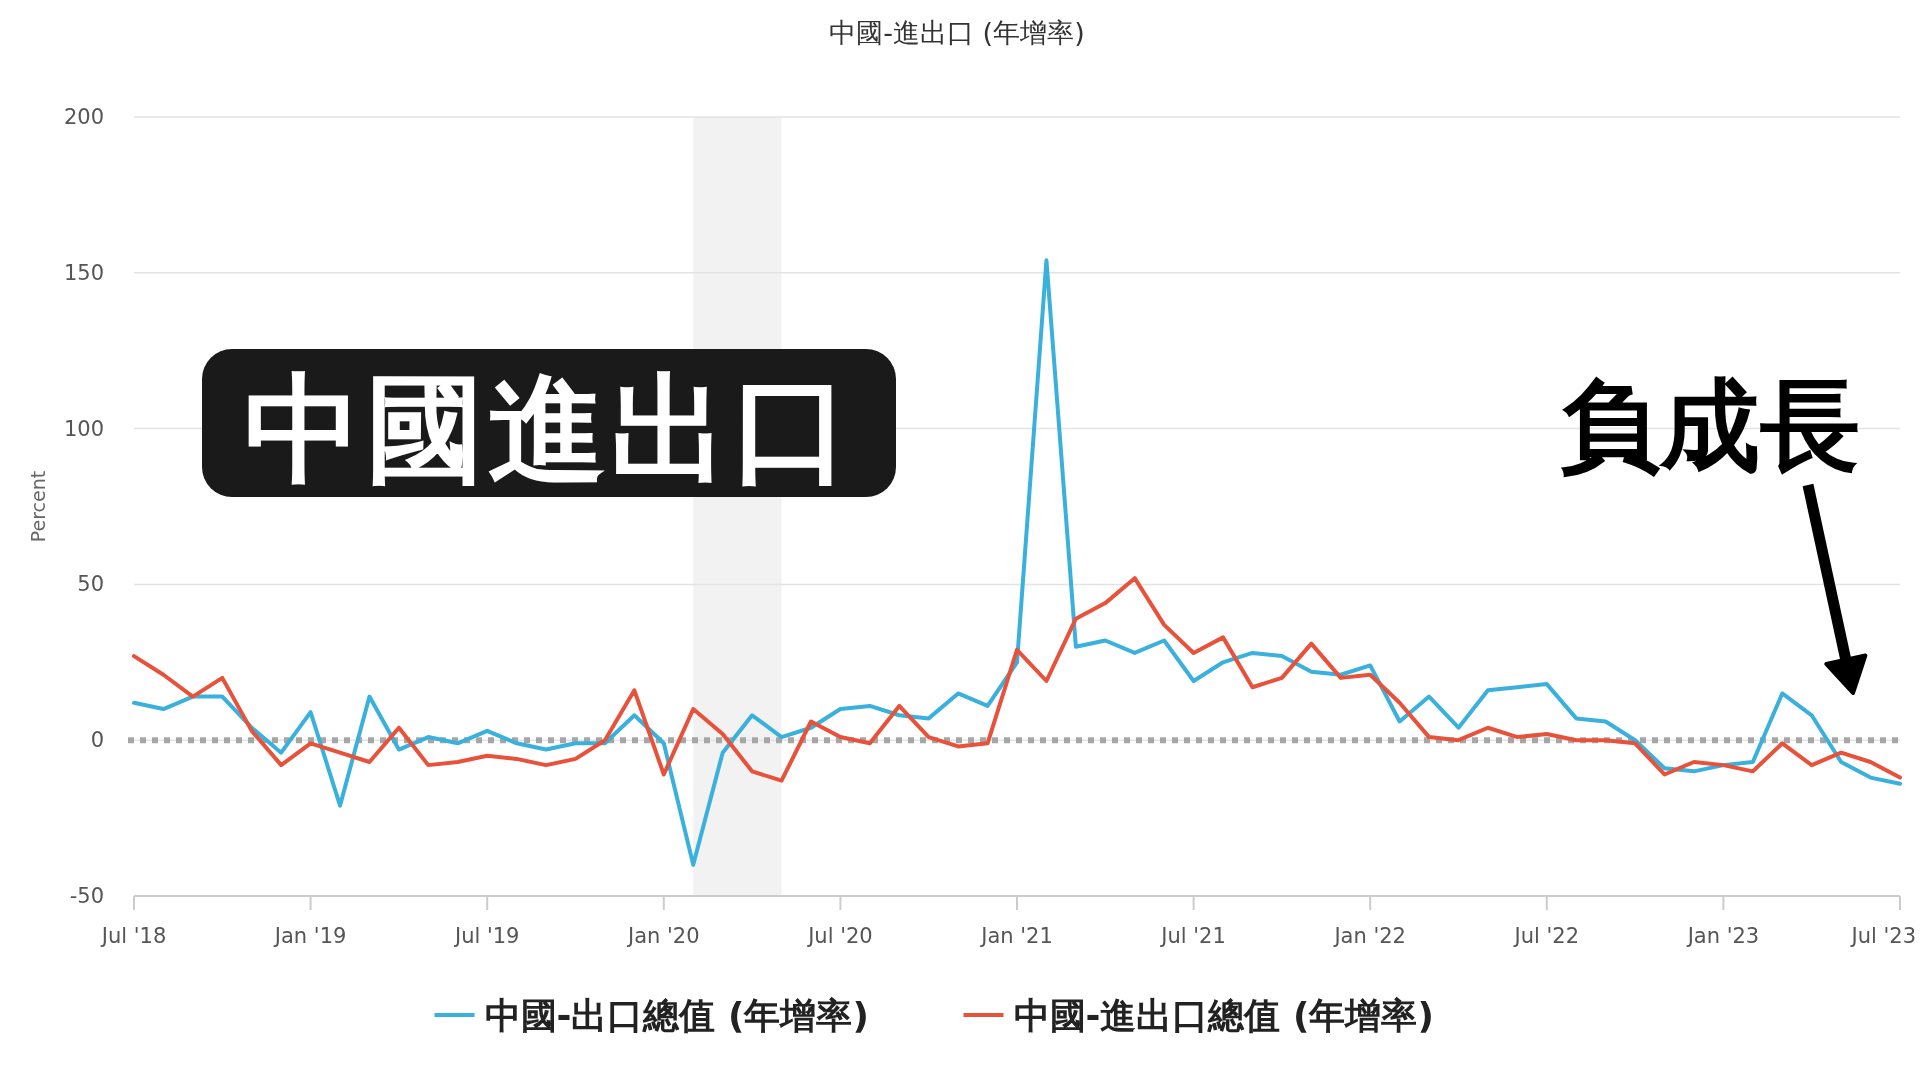  I want to click on x-tick-label: Jan '23, so click(1722, 936).